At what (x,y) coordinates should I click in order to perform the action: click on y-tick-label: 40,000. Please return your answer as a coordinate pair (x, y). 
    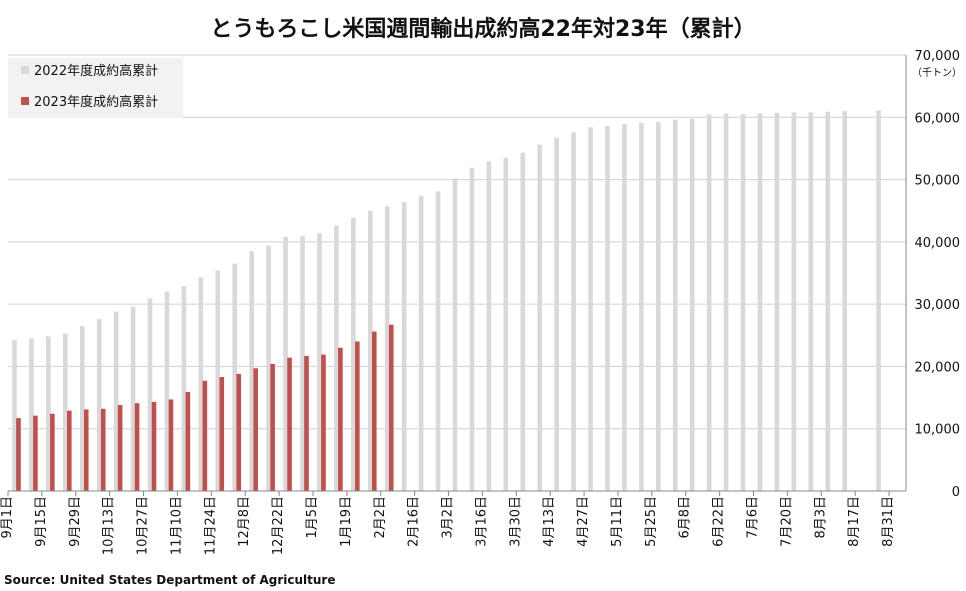
    Looking at the image, I should click on (938, 243).